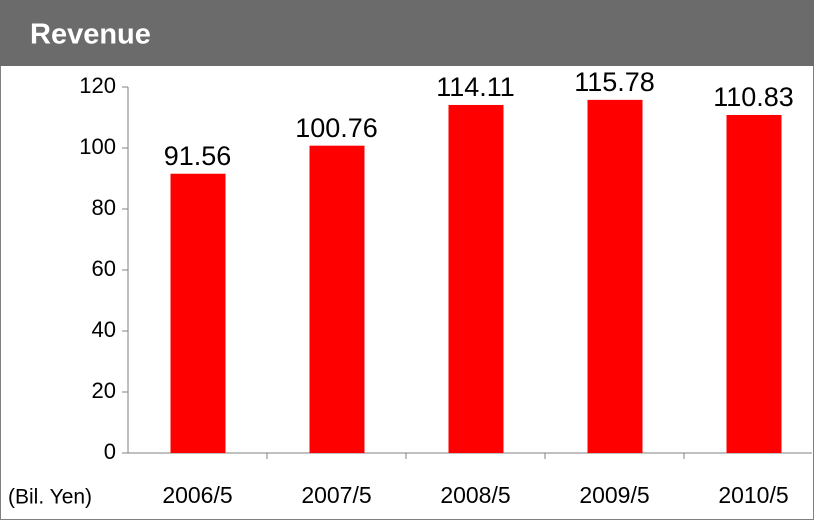 The height and width of the screenshot is (520, 814). What do you see at coordinates (475, 87) in the screenshot?
I see `data-label: 114.11` at bounding box center [475, 87].